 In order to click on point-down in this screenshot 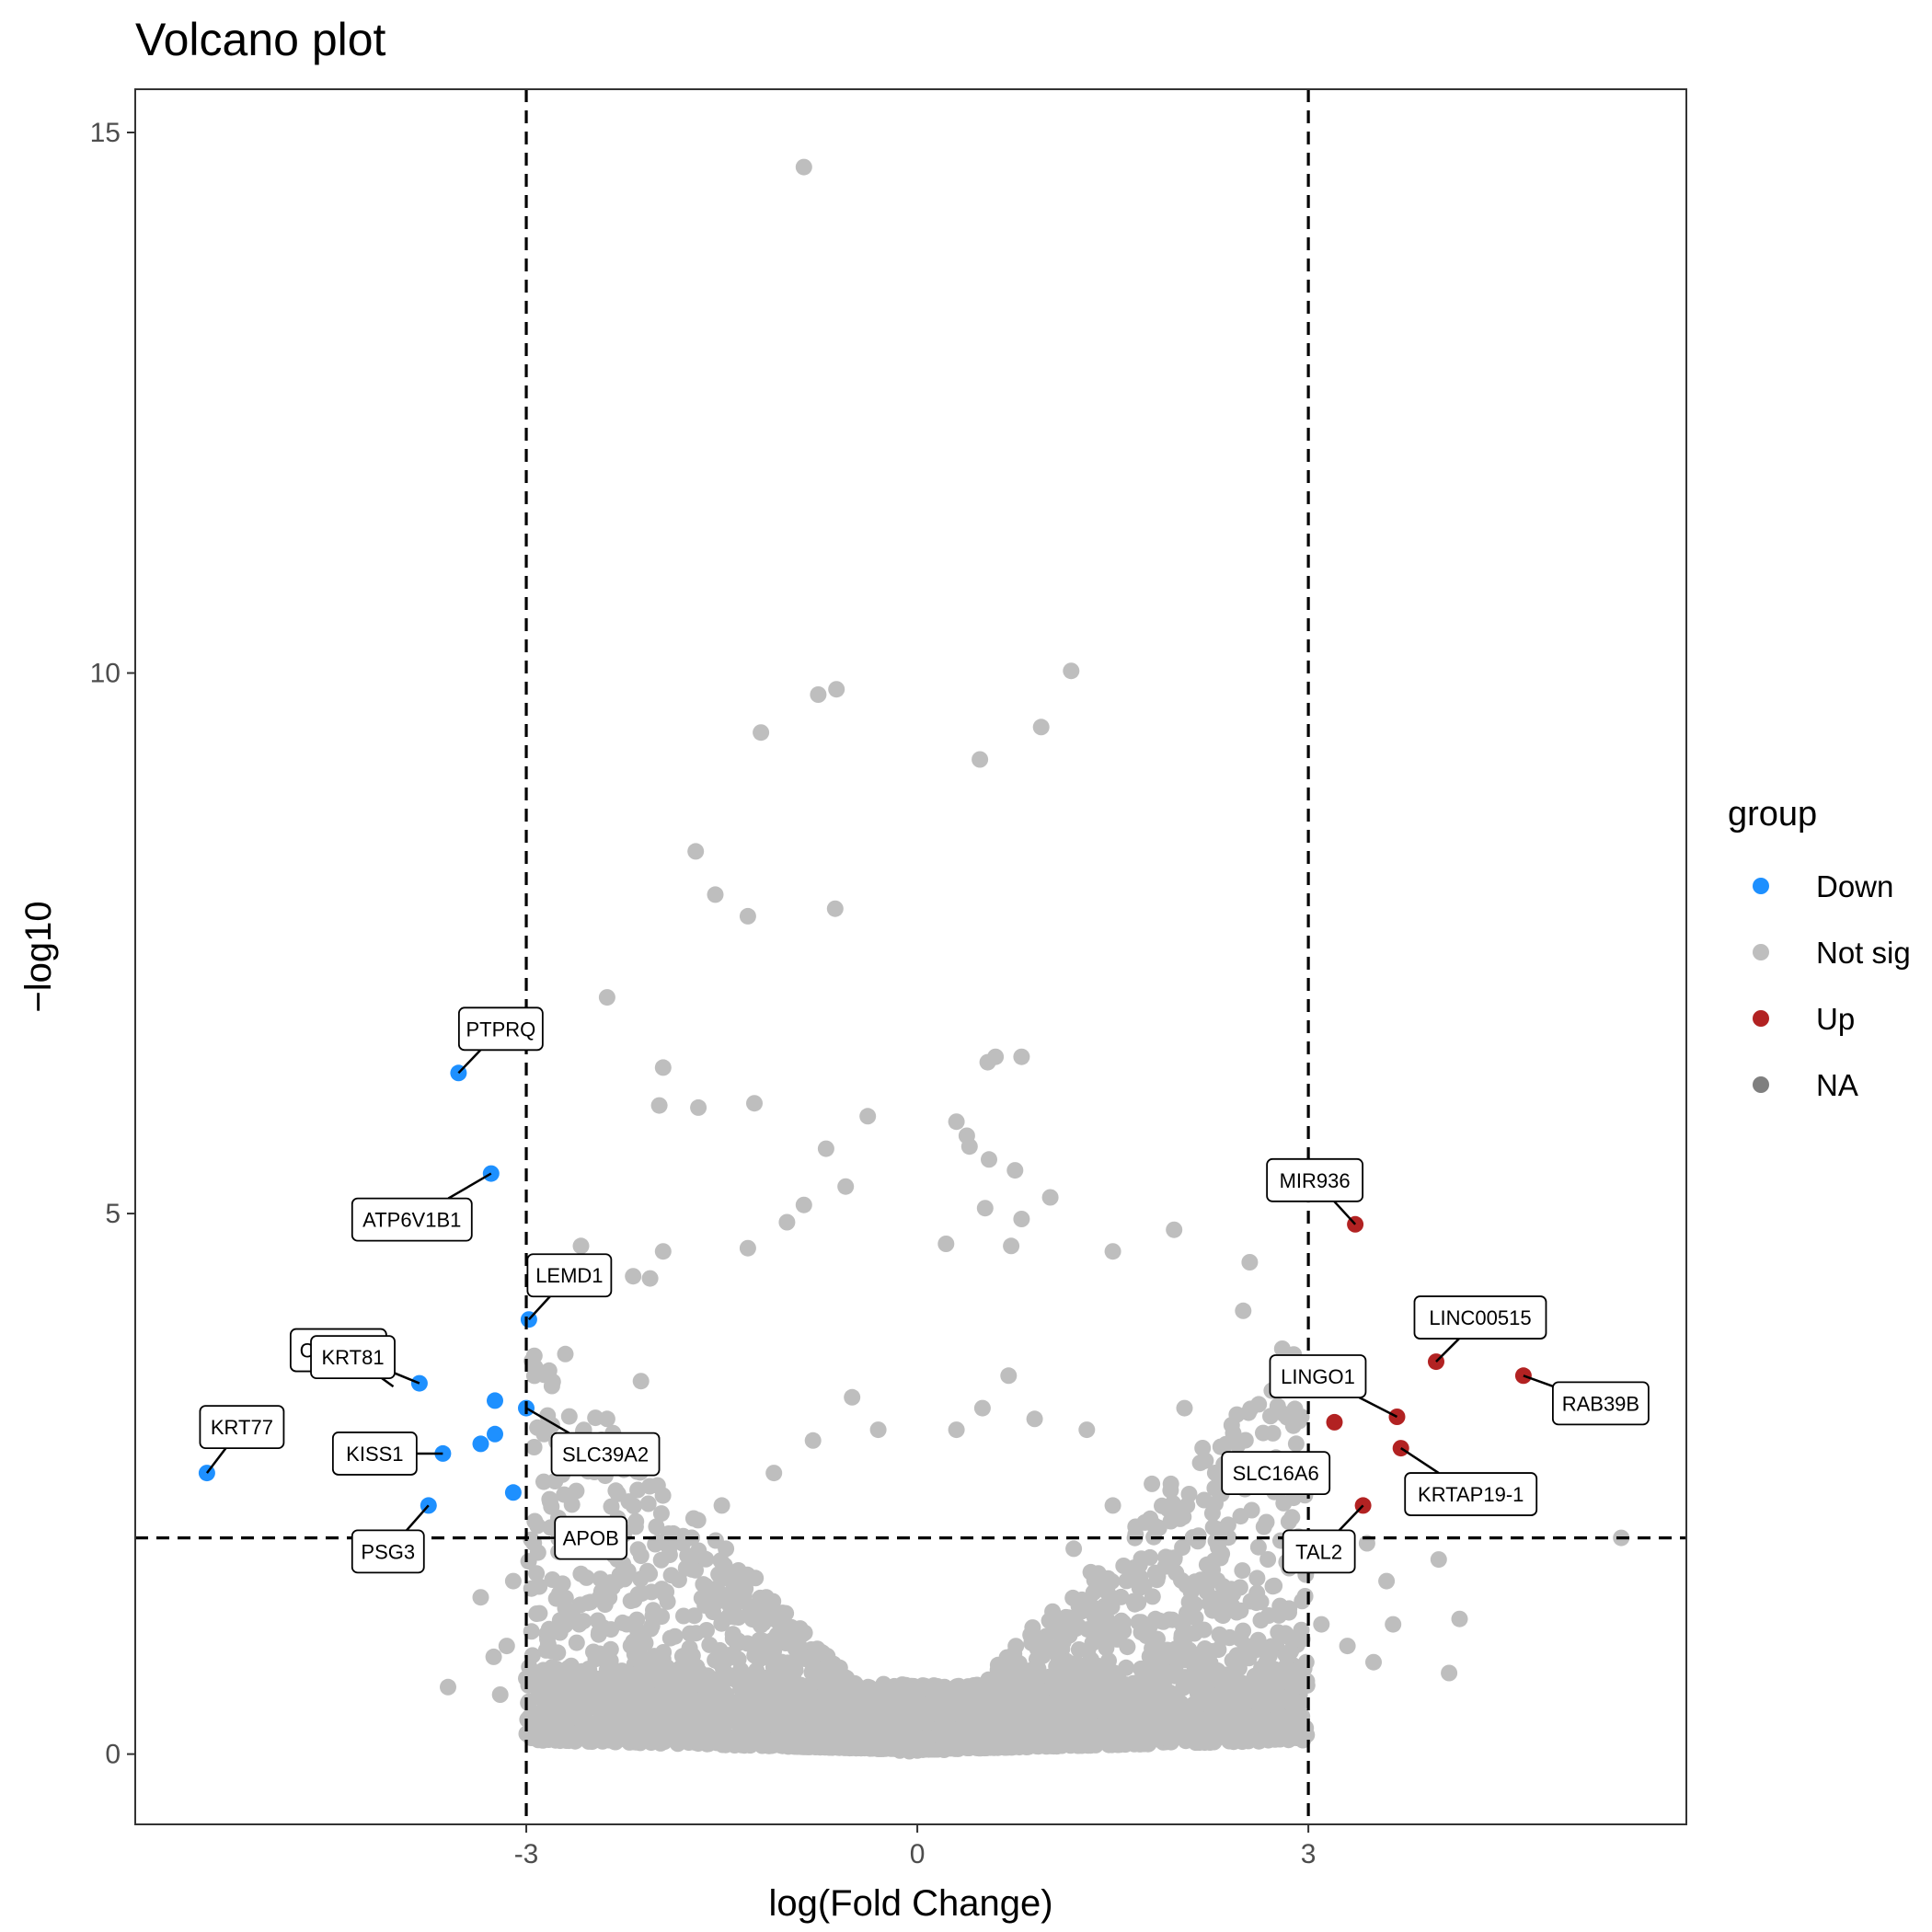, I will do `click(495, 1434)`.